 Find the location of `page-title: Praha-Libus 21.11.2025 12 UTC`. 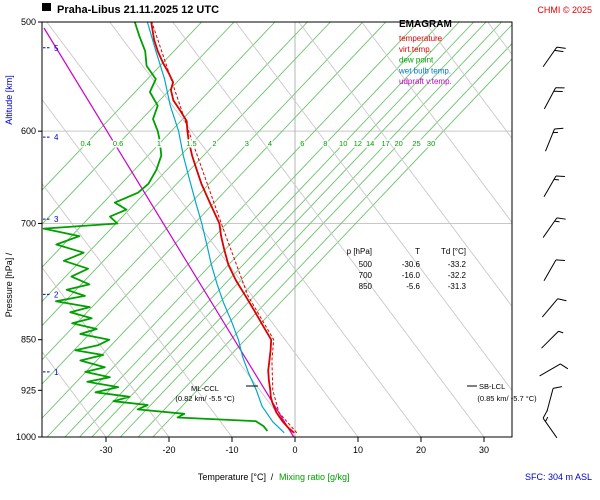

page-title: Praha-Libus 21.11.2025 12 UTC is located at coordinates (138, 10).